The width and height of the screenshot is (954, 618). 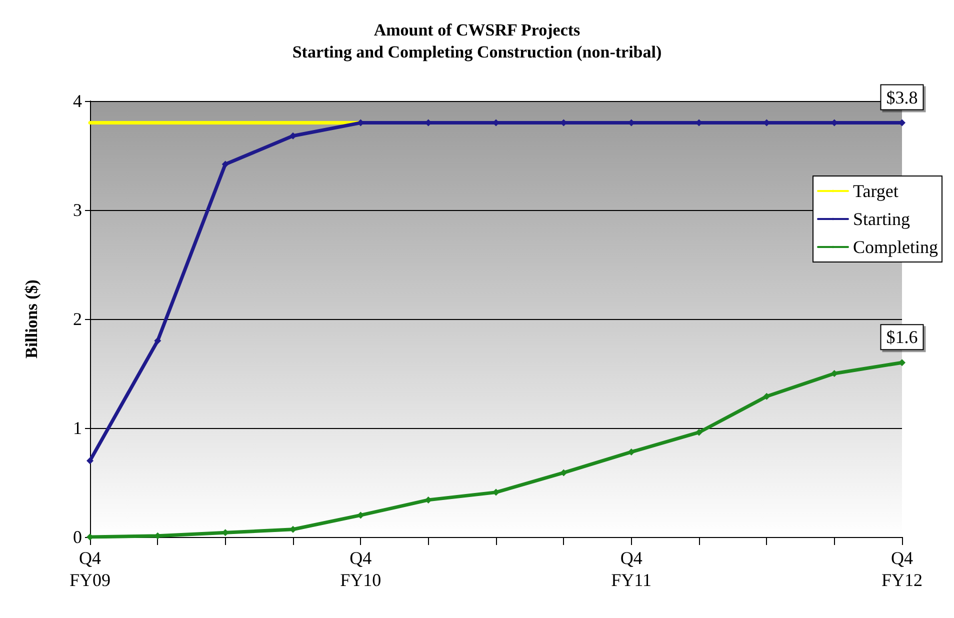 What do you see at coordinates (90, 569) in the screenshot?
I see `x-tick-label: Q4 FY09` at bounding box center [90, 569].